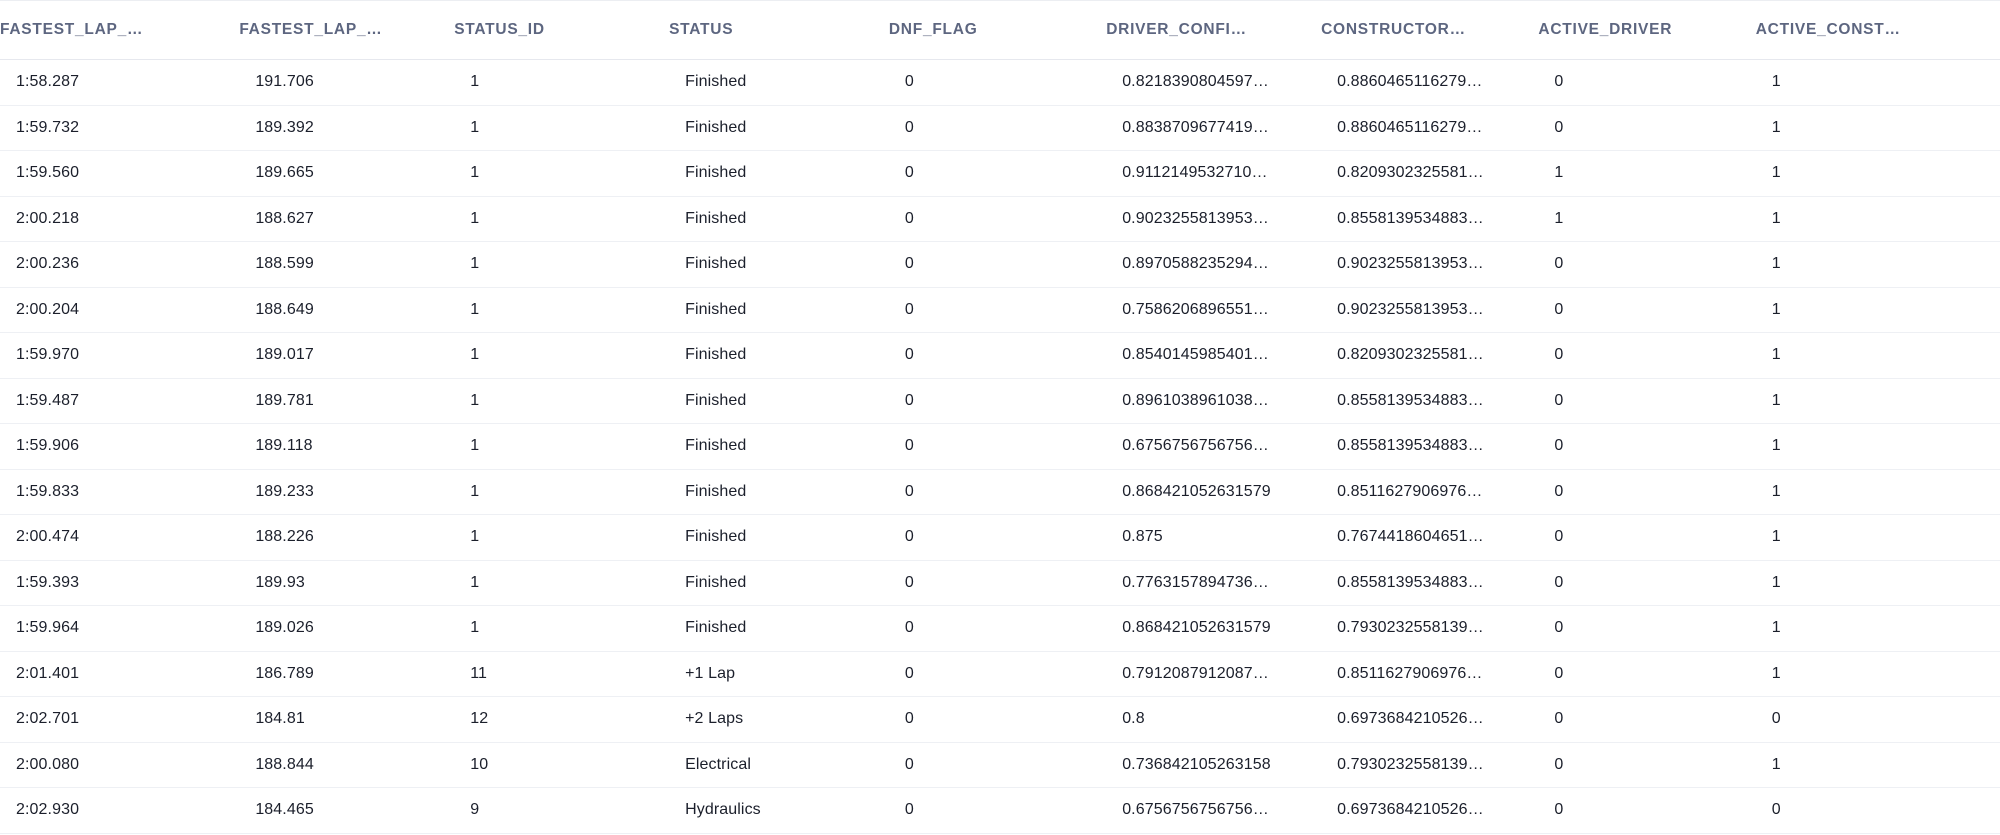 This screenshot has width=2000, height=835. I want to click on cell-driver-confidence: 0.868421052631579, so click(1214, 628).